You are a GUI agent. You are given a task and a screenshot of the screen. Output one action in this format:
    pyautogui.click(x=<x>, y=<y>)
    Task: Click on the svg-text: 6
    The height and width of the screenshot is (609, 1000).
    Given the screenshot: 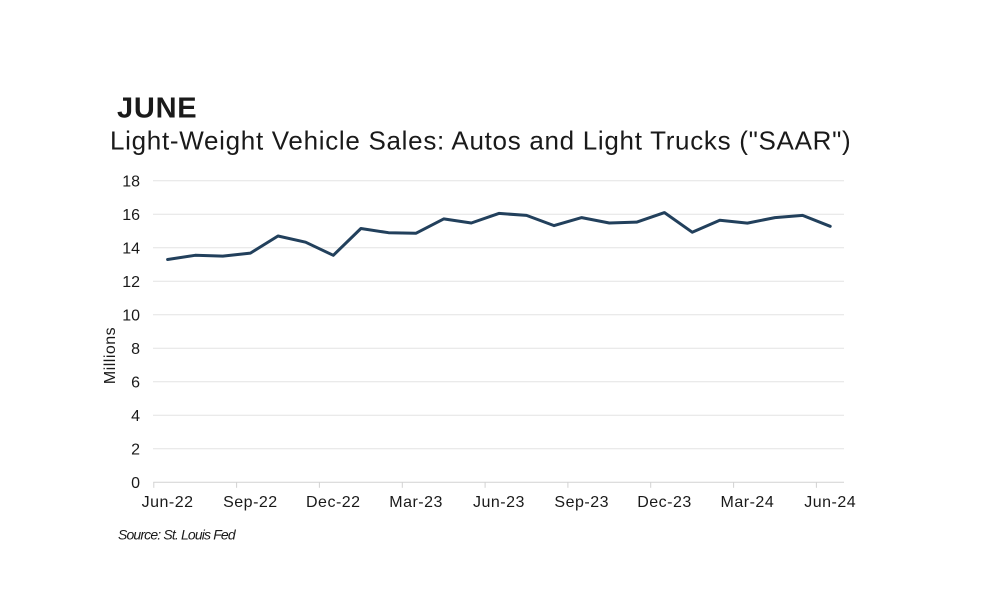 What is the action you would take?
    pyautogui.click(x=135, y=383)
    